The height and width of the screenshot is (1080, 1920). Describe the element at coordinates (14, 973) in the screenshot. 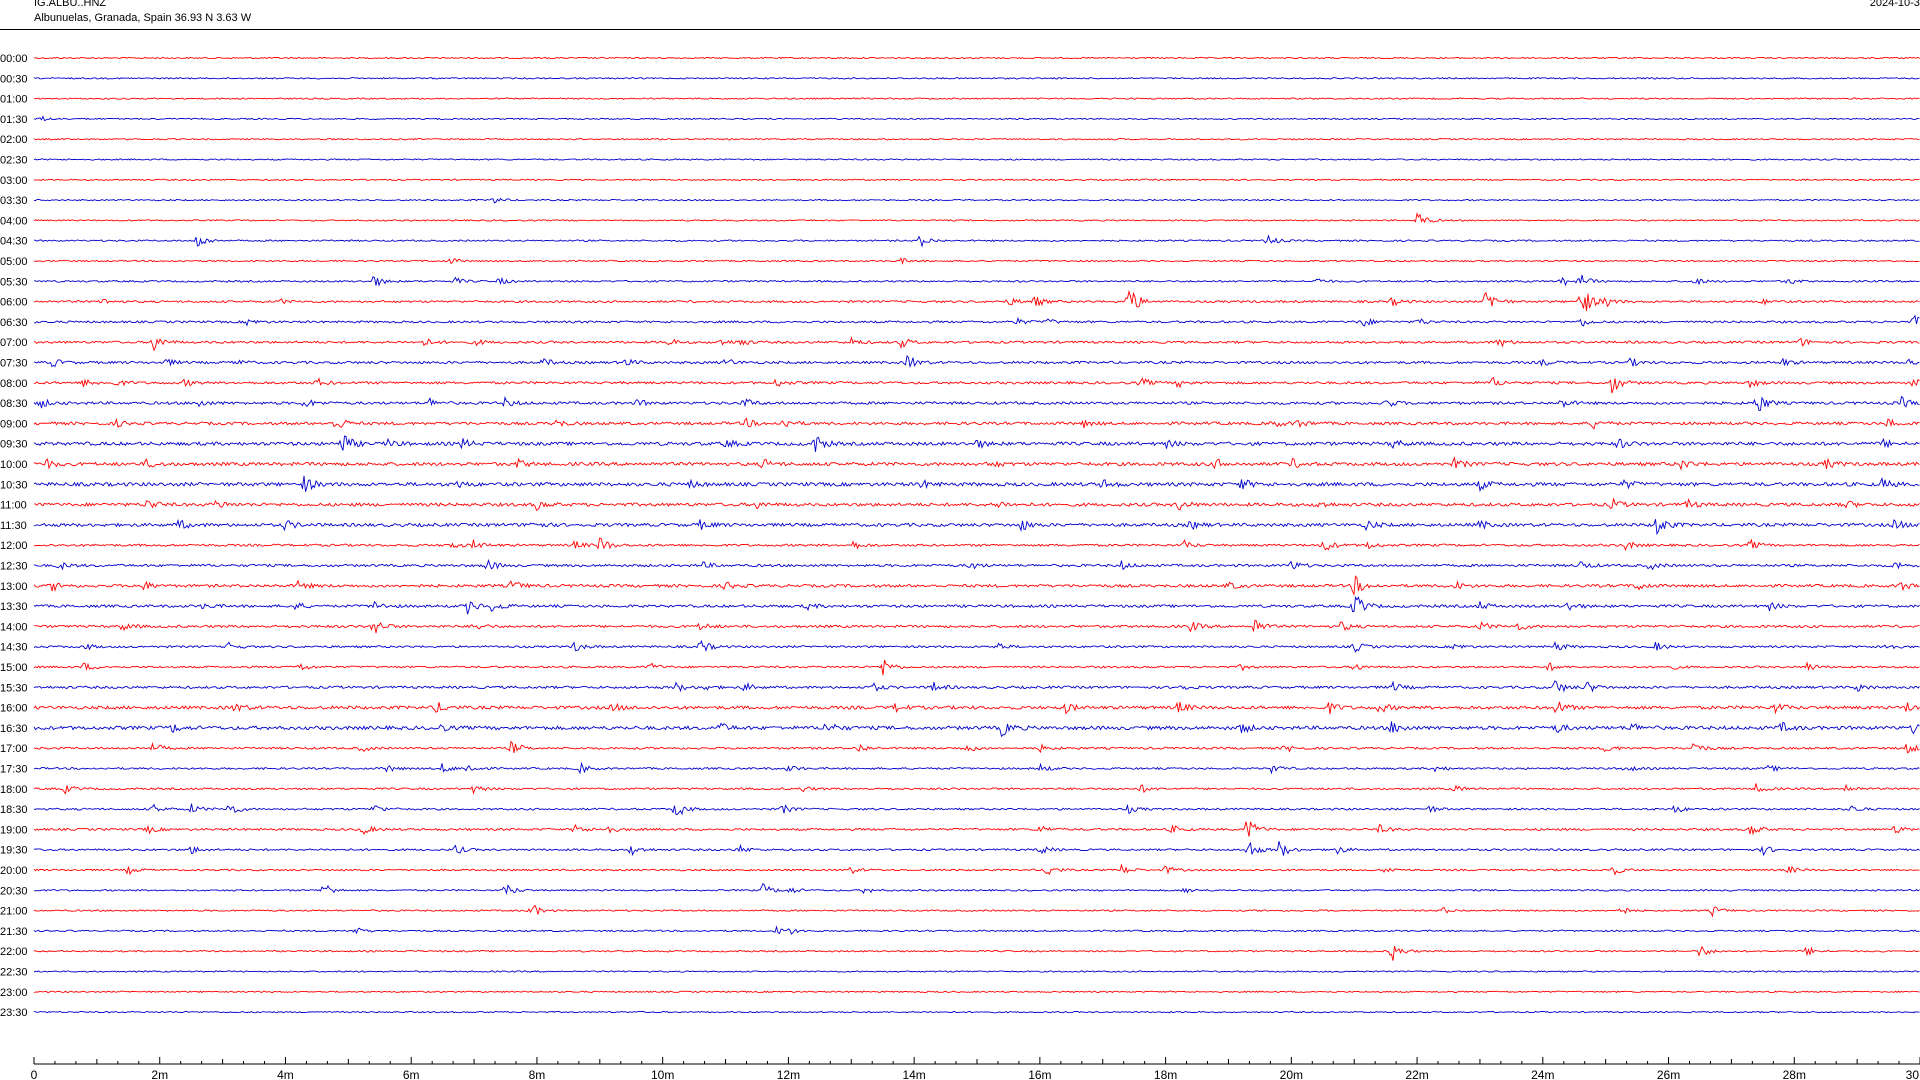

I see `row-time-label: 22:30` at that location.